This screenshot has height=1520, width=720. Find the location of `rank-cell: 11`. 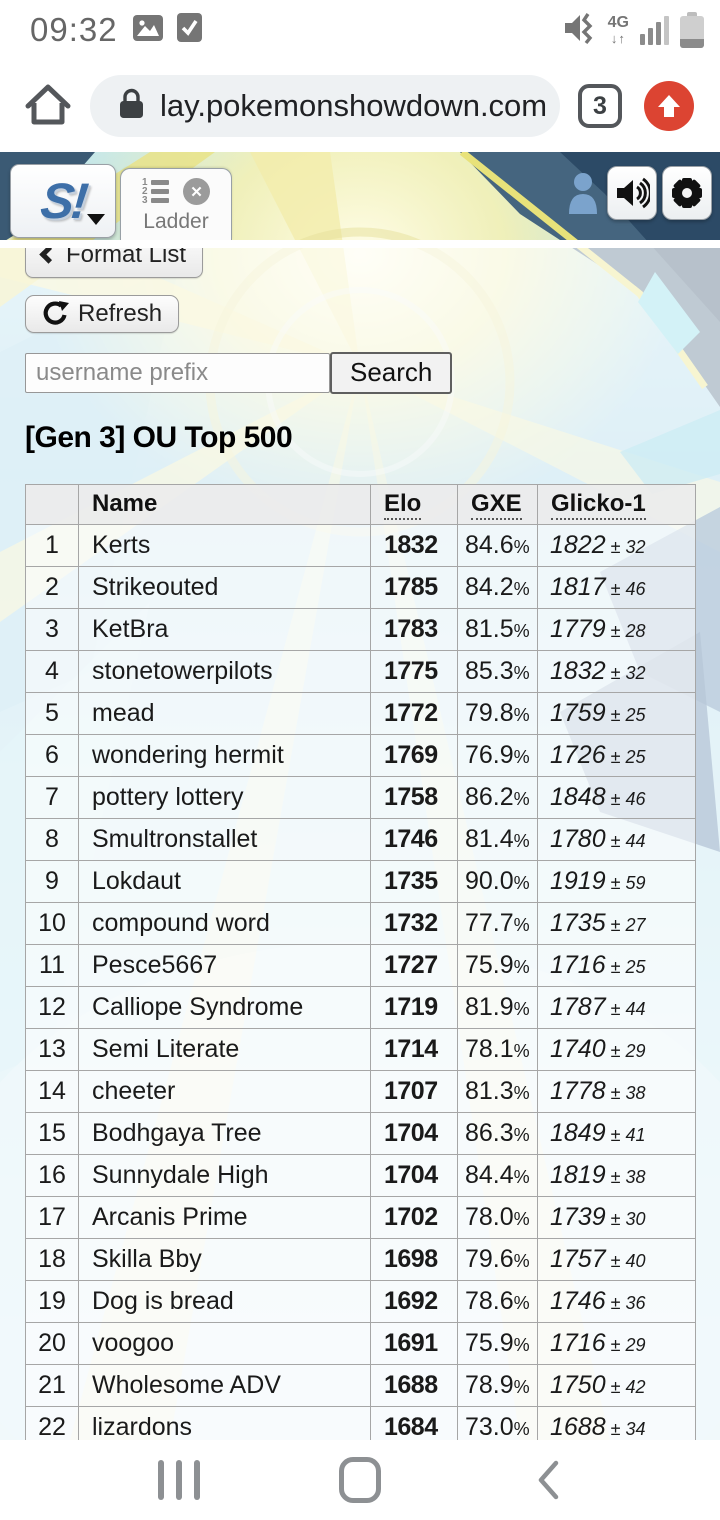

rank-cell: 11 is located at coordinates (52, 965).